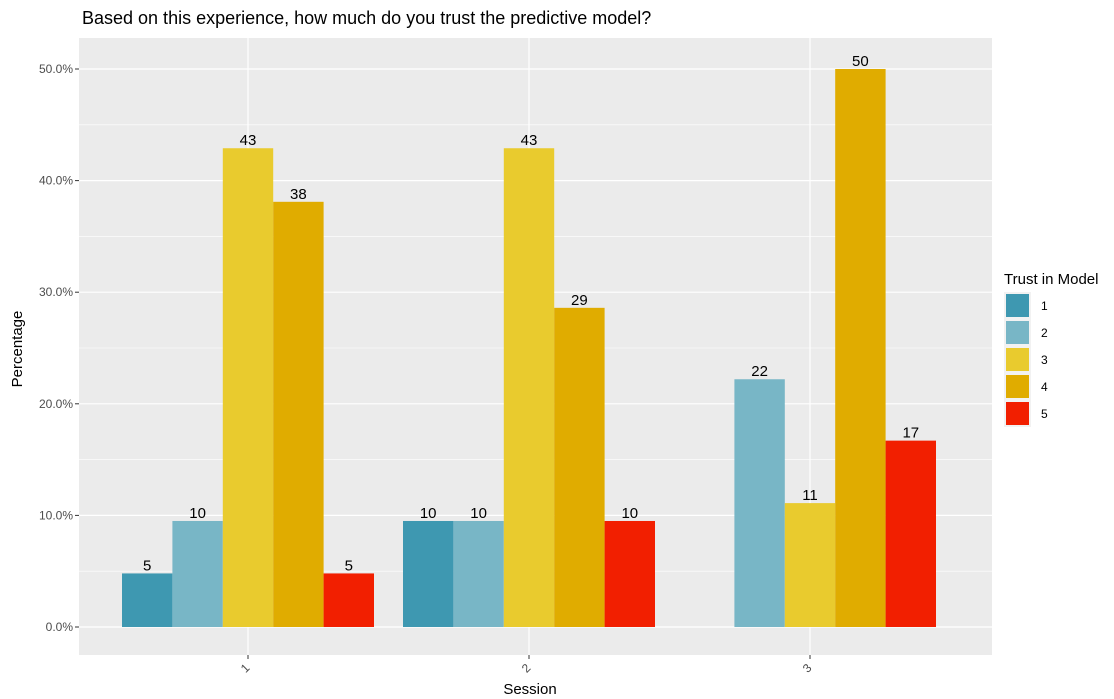 The height and width of the screenshot is (699, 1114). What do you see at coordinates (56, 69) in the screenshot?
I see `y-tick-label: 50.0%` at bounding box center [56, 69].